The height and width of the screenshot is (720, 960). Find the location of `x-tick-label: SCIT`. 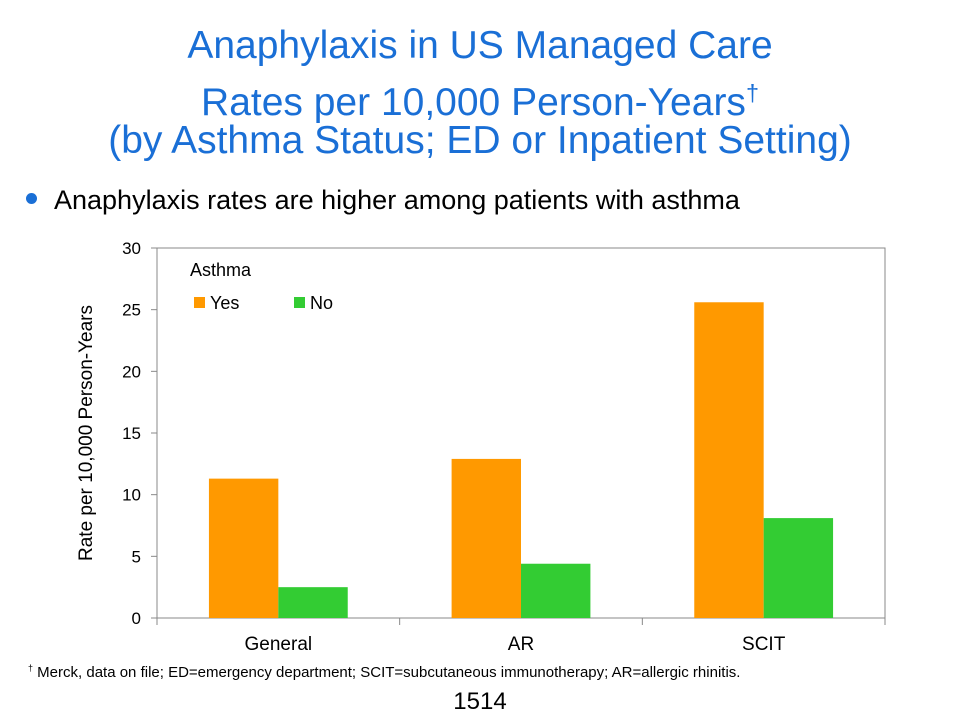

x-tick-label: SCIT is located at coordinates (764, 644).